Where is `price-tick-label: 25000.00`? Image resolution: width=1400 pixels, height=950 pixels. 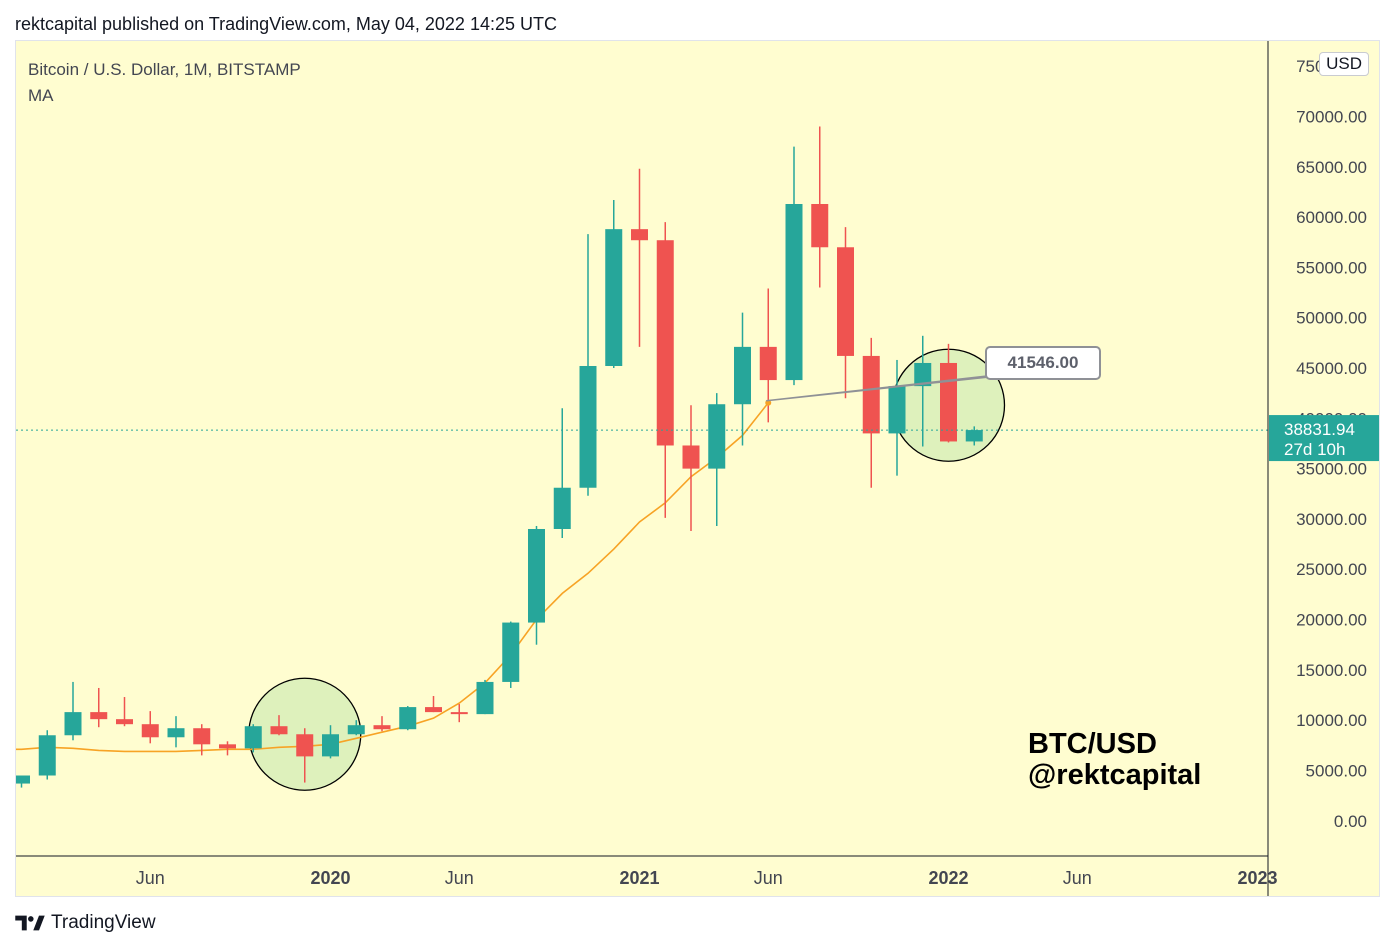 price-tick-label: 25000.00 is located at coordinates (1331, 569).